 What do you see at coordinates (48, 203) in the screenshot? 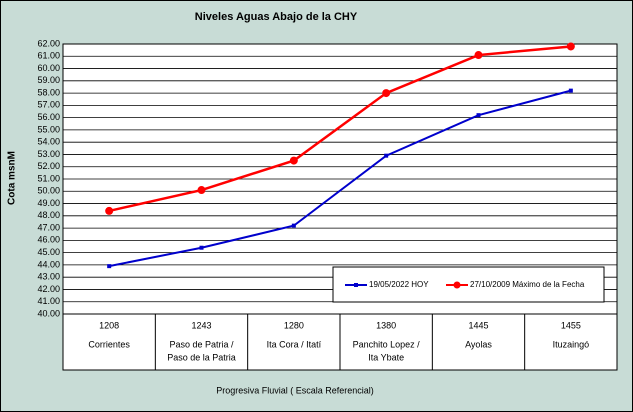
I see `y-tick-label: 49.00` at bounding box center [48, 203].